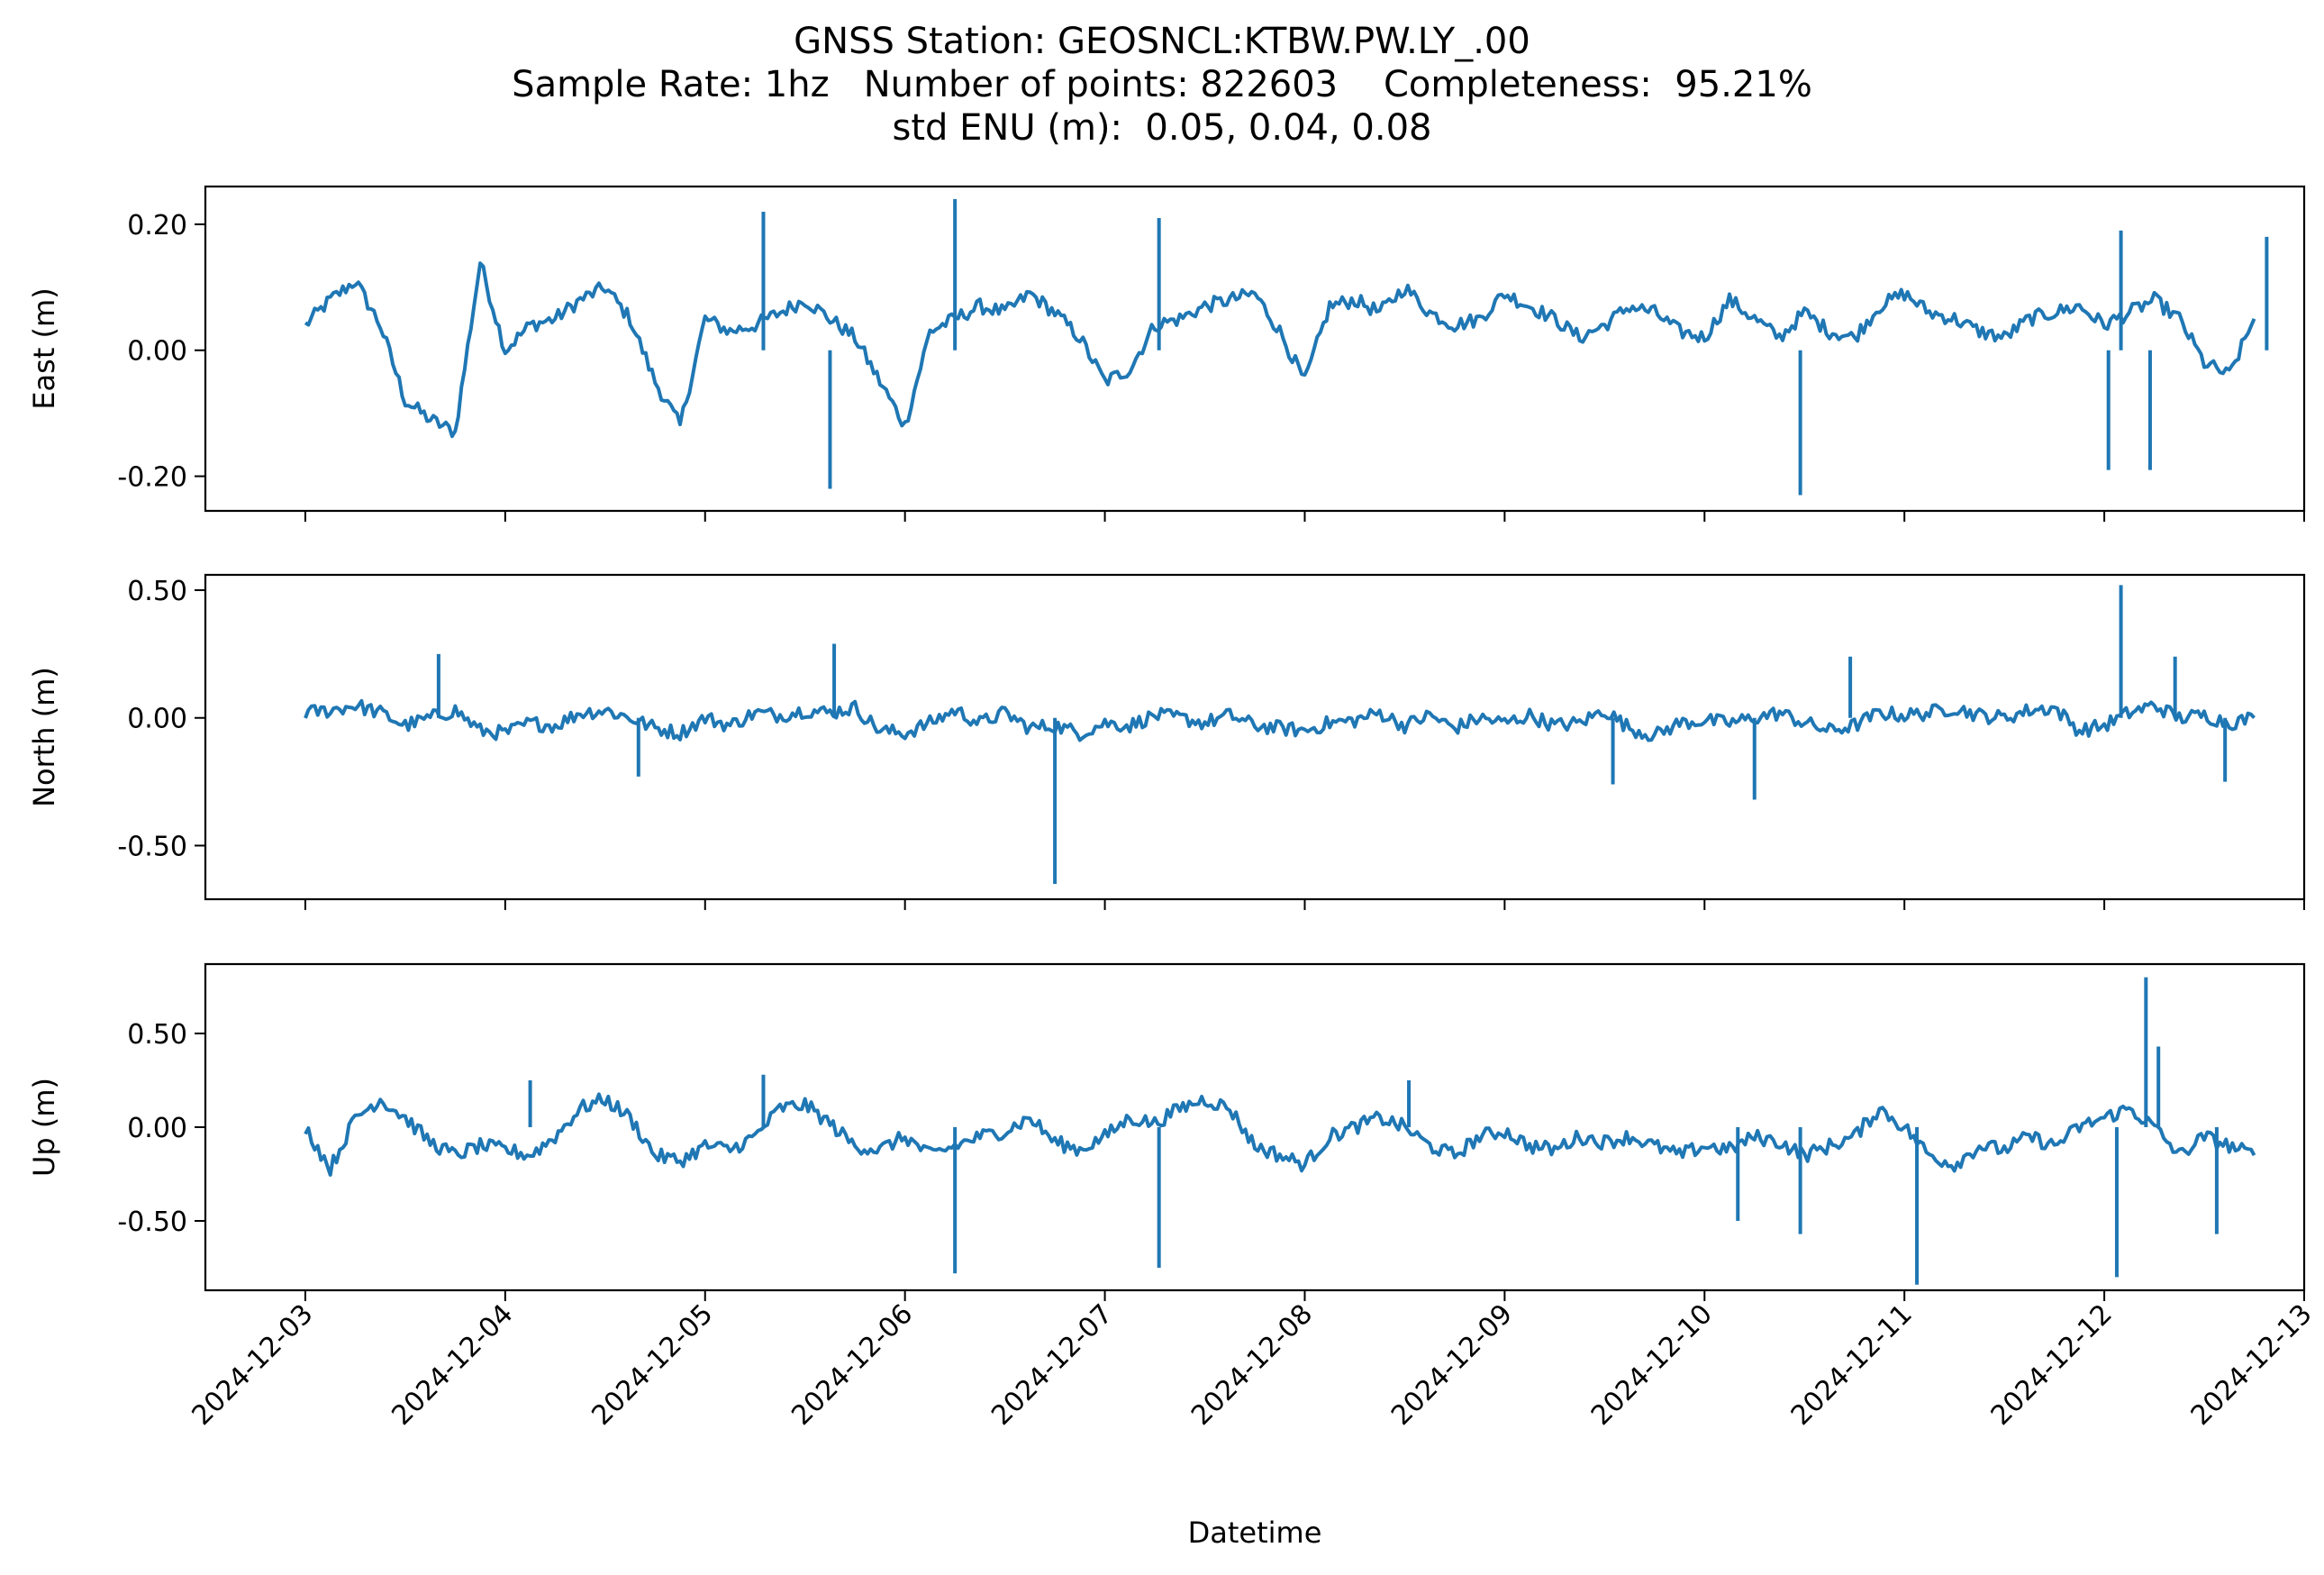 The width and height of the screenshot is (2324, 1575). What do you see at coordinates (452, 1365) in the screenshot?
I see `x-tick-label: 2024-12-04` at bounding box center [452, 1365].